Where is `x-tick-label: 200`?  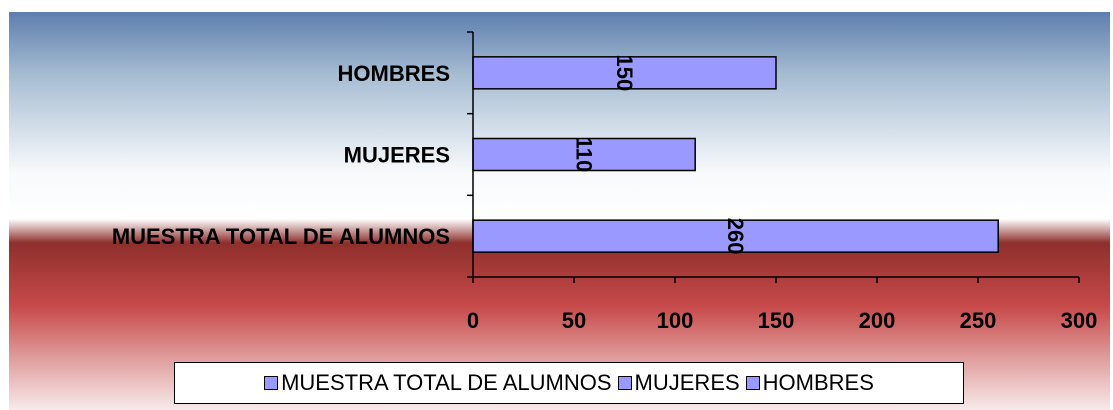 x-tick-label: 200 is located at coordinates (877, 320).